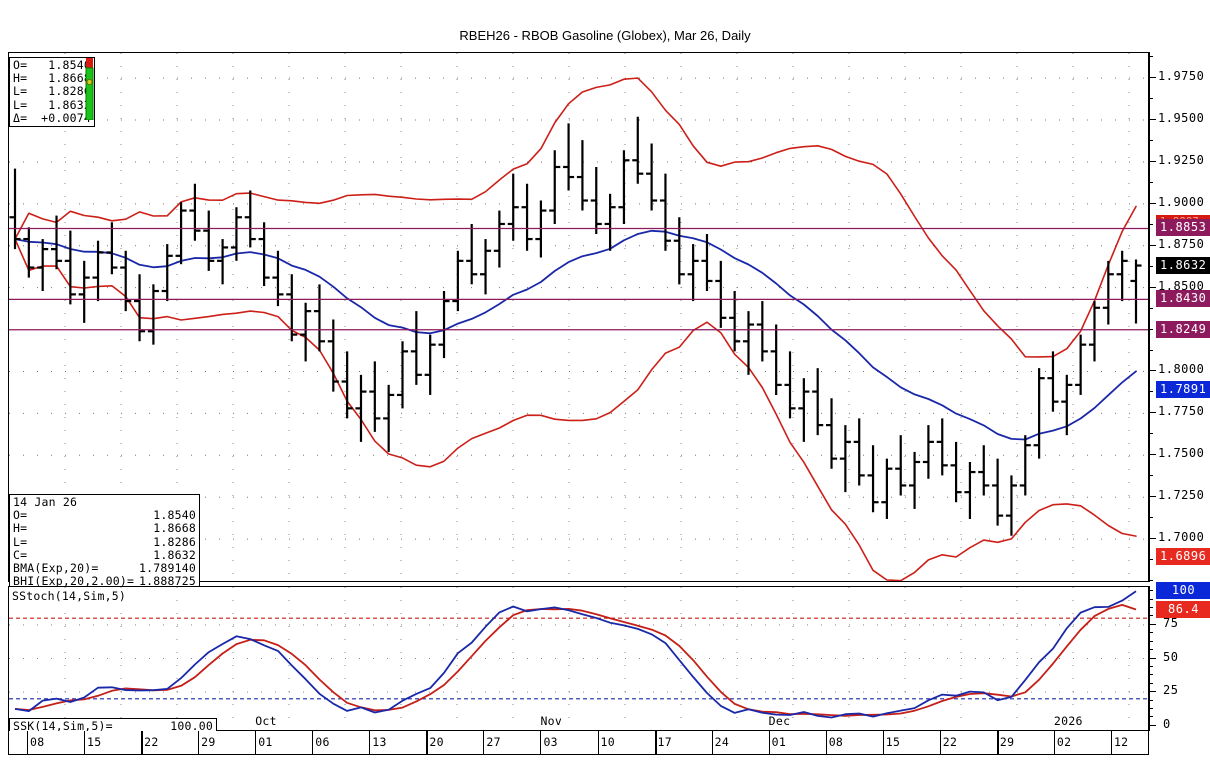  Describe the element at coordinates (1171, 622) in the screenshot. I see `stochastic-tick-label: 75` at that location.